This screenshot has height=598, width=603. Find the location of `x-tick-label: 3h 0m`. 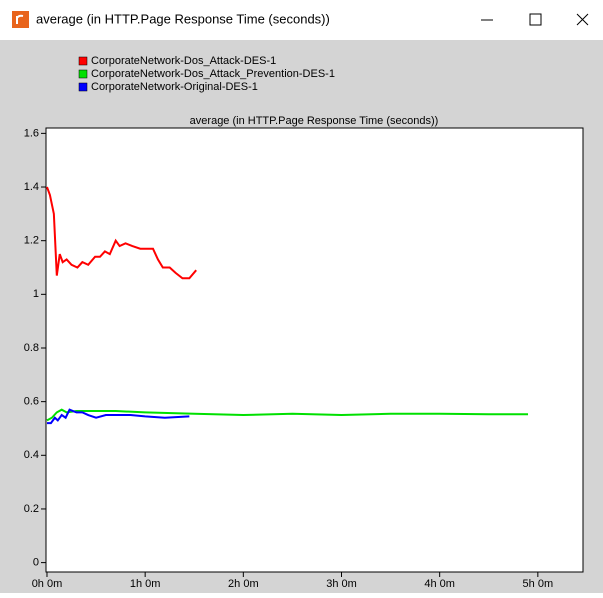

x-tick-label: 3h 0m is located at coordinates (341, 584).